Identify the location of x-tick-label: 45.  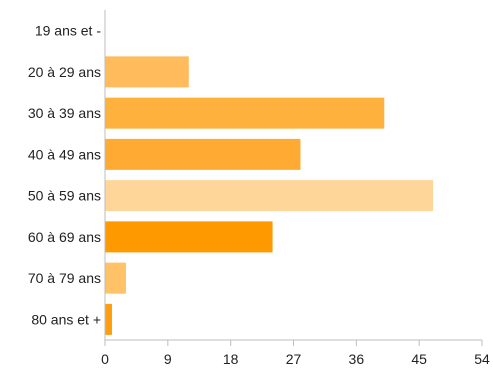
(419, 359).